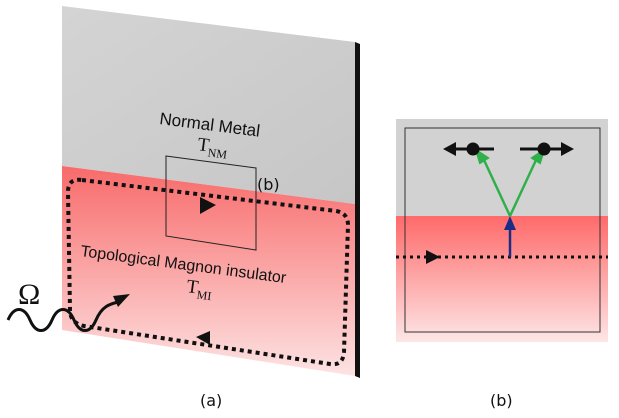 Image resolution: width=619 pixels, height=418 pixels. Describe the element at coordinates (62, 316) in the screenshot. I see `drive-wave-icon` at that location.